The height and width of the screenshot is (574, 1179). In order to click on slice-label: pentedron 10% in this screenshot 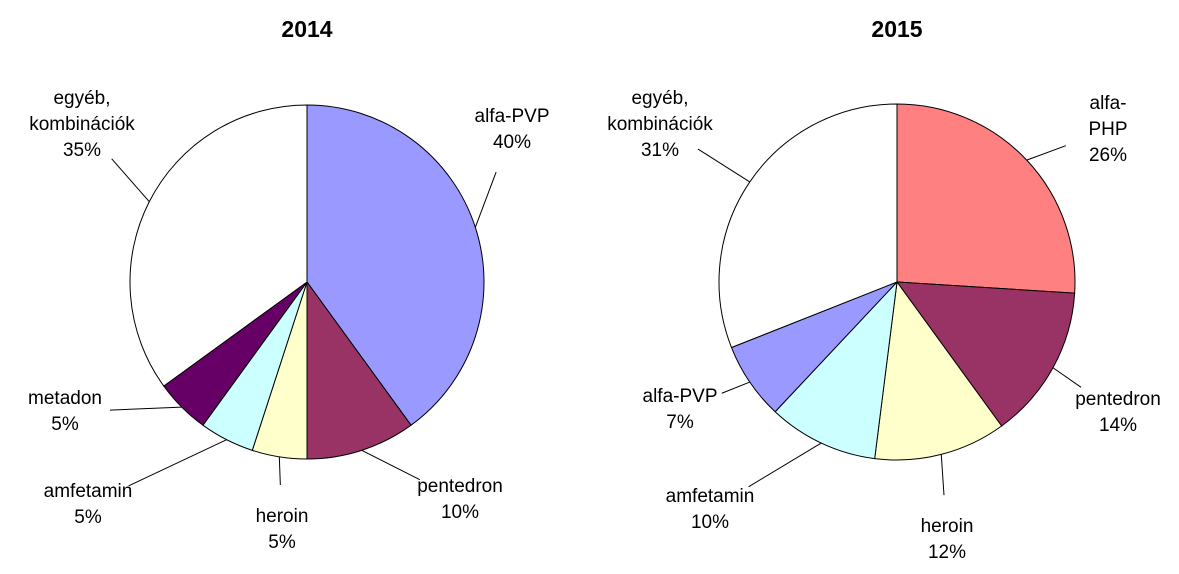, I will do `click(460, 500)`.